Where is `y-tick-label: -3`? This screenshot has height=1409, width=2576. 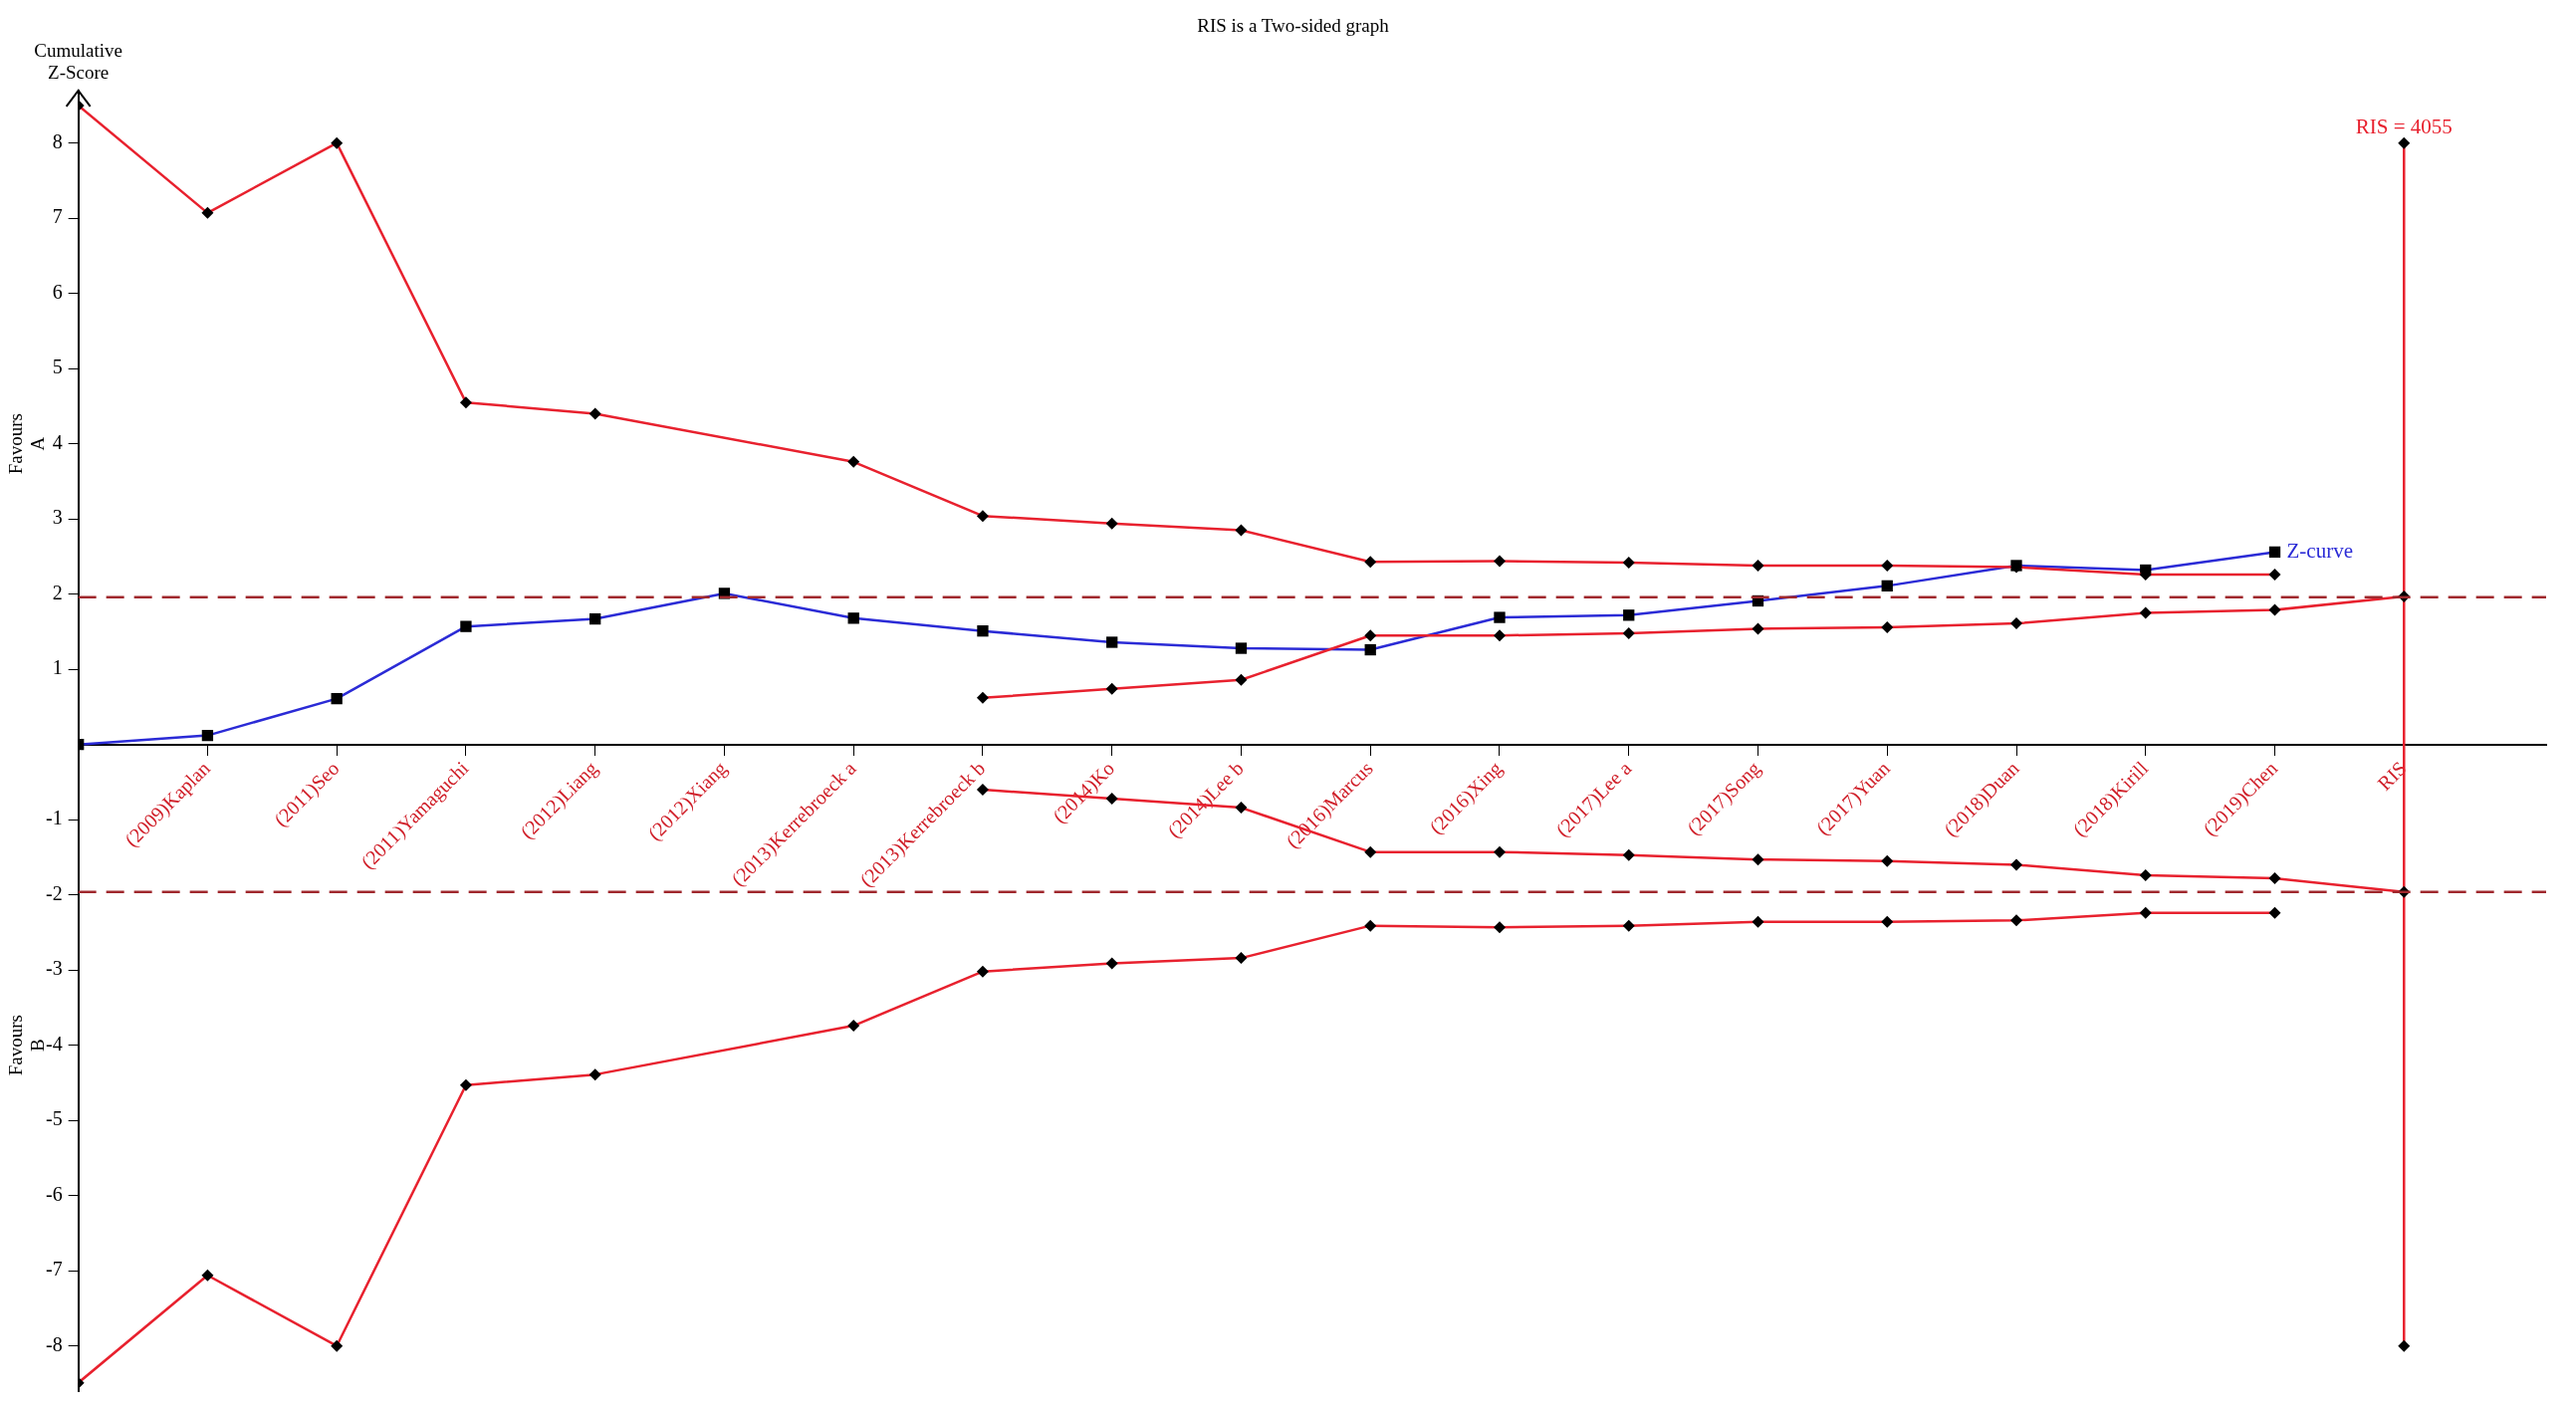
y-tick-label: -3 is located at coordinates (54, 968).